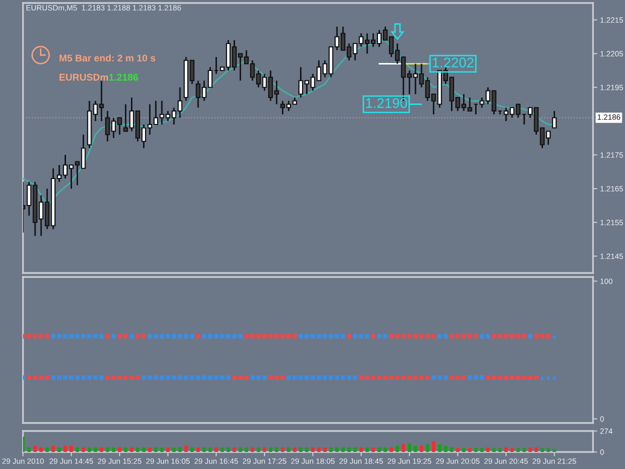 The height and width of the screenshot is (469, 625). I want to click on annotation: 1.2186, so click(123, 77).